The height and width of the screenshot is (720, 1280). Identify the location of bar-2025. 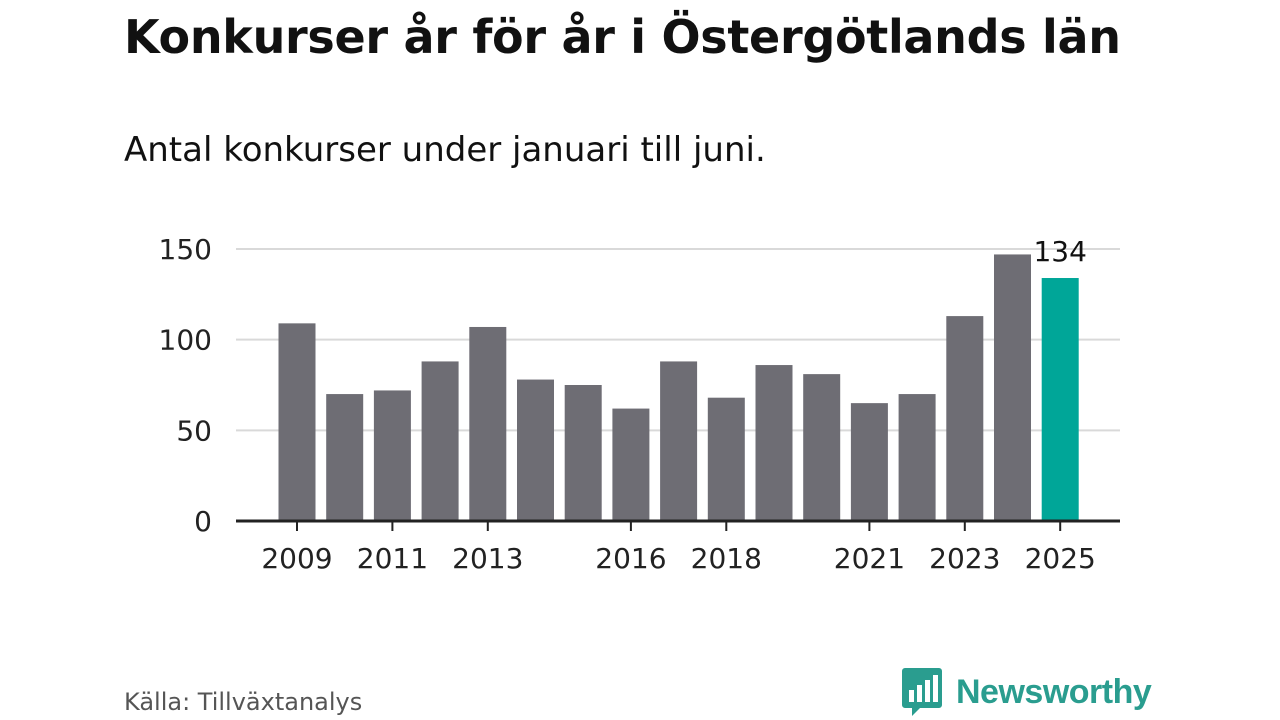
(1060, 399).